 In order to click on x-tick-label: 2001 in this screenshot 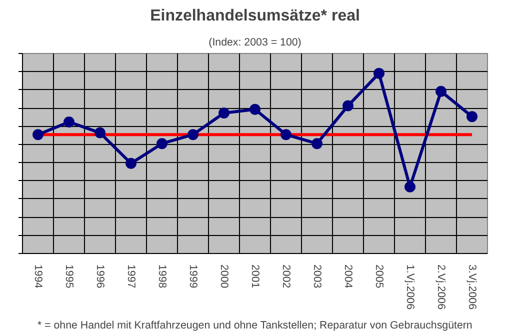, I will do `click(255, 276)`.